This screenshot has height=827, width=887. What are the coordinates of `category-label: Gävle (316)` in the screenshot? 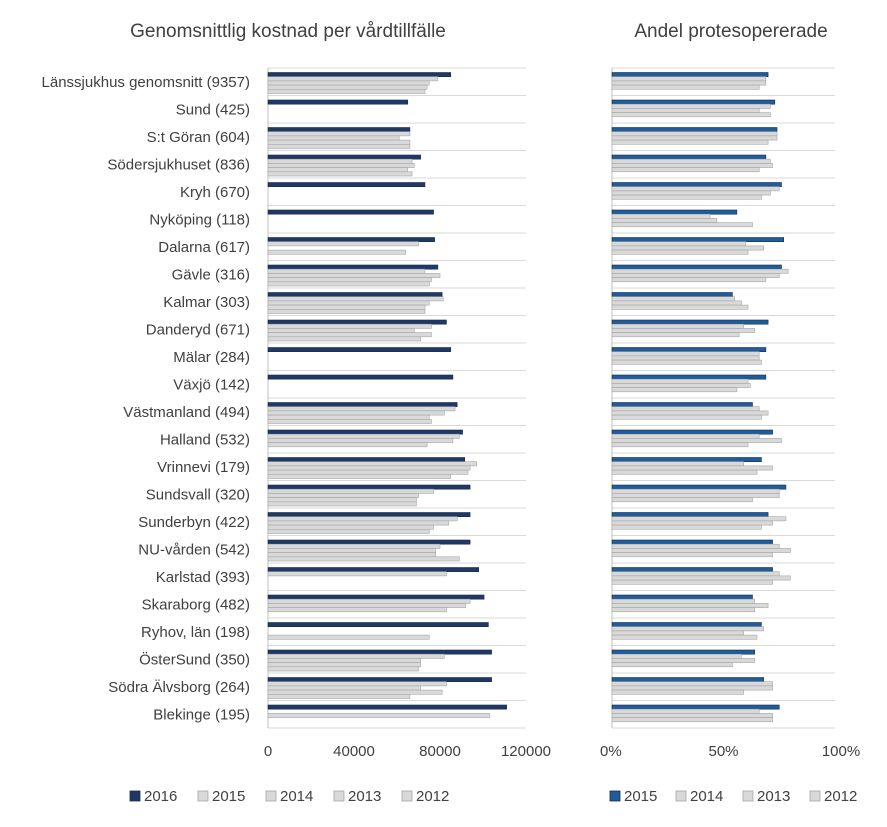 It's located at (211, 274).